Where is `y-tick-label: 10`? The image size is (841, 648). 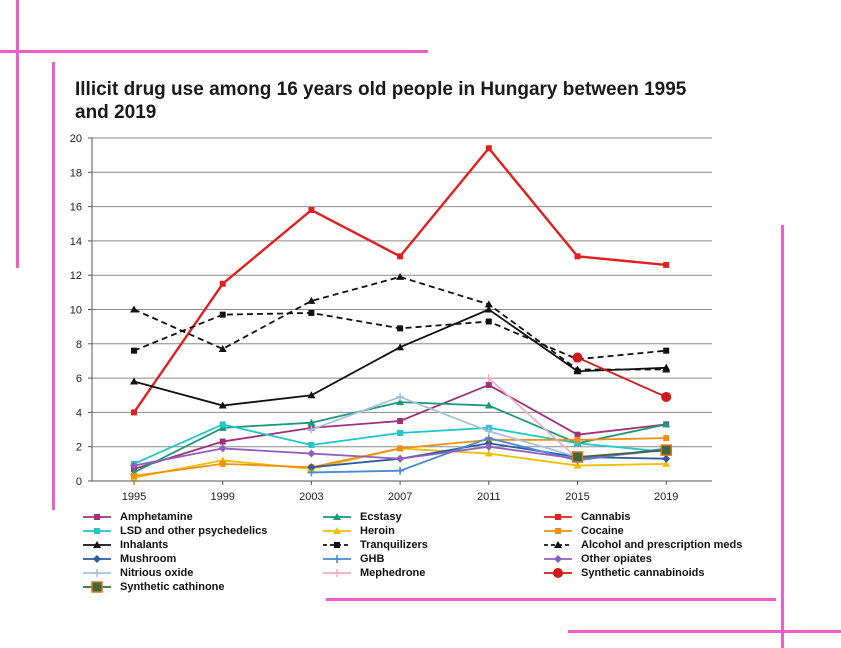
y-tick-label: 10 is located at coordinates (76, 311).